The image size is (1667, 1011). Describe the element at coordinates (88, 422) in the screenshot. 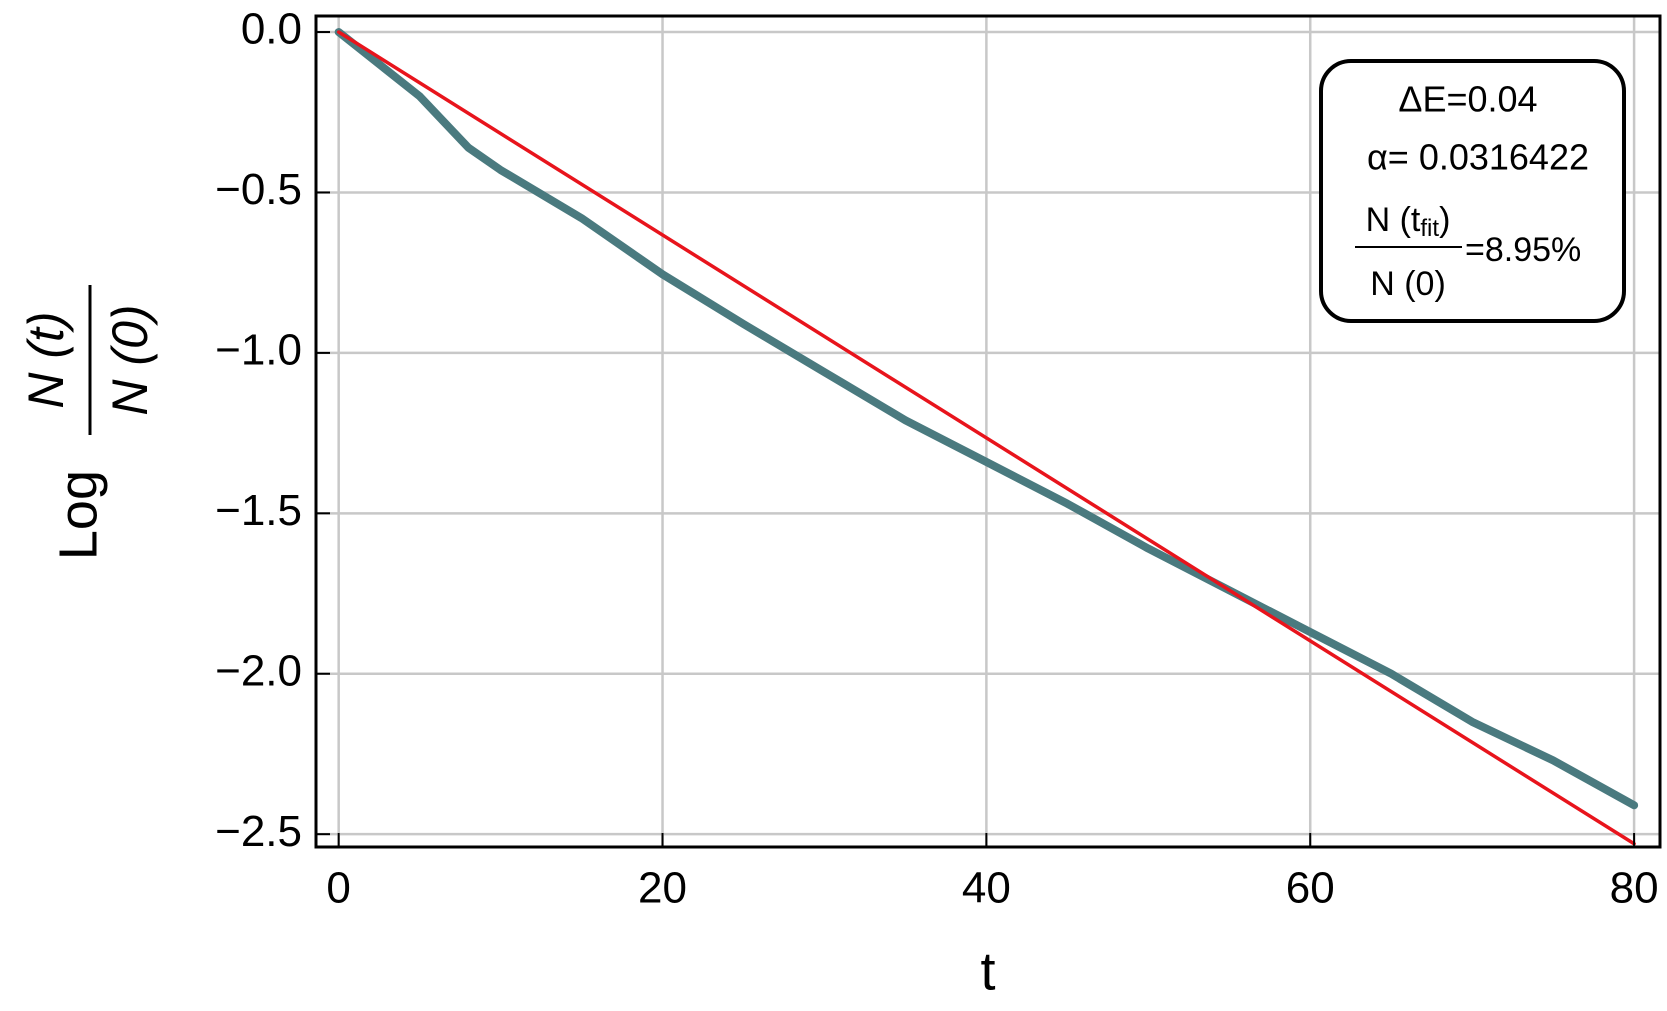

I see `y-axis-label: Log N (t) N (0)` at that location.